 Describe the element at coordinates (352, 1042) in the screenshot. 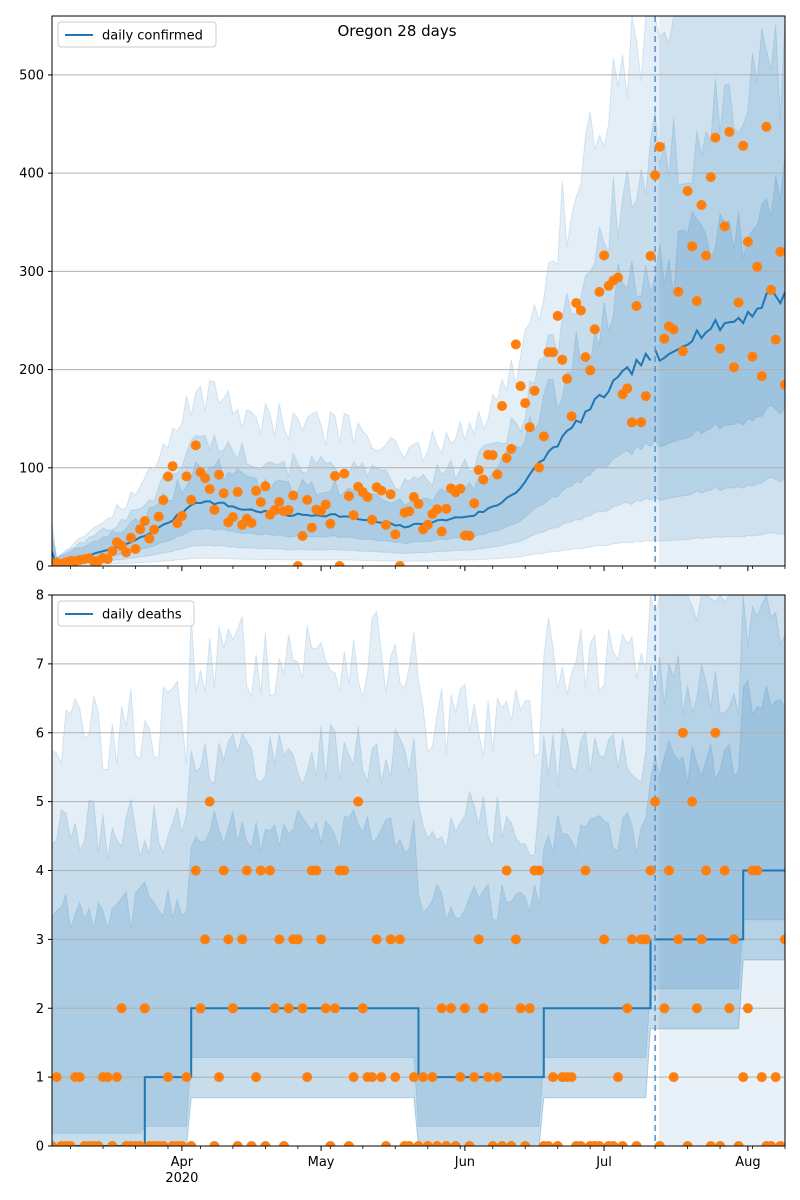

I see `model-line` at that location.